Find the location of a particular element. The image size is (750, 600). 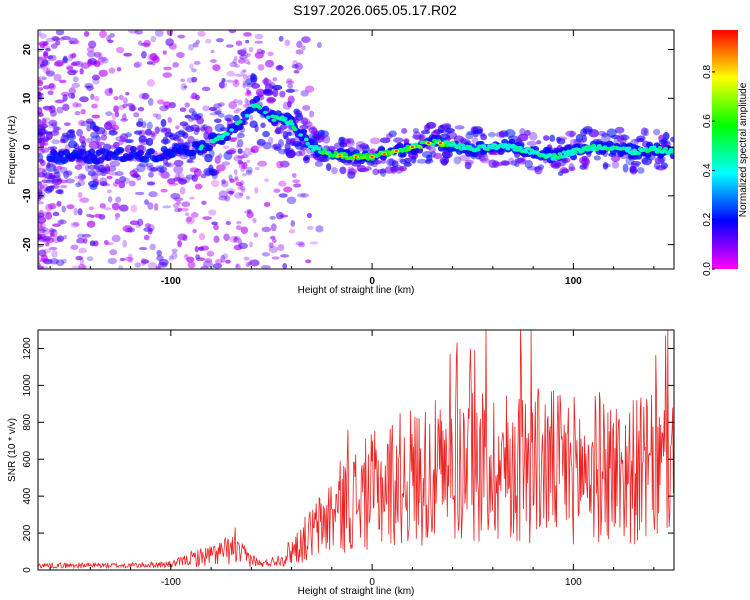

snr-x-tick-label: 100 is located at coordinates (573, 582).